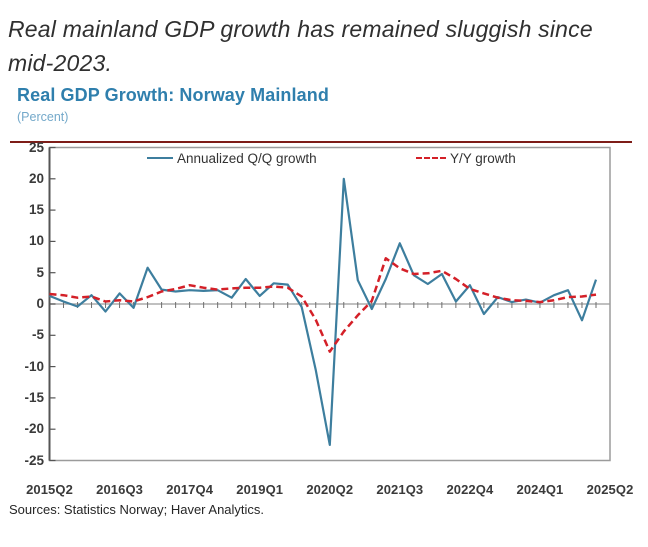  Describe the element at coordinates (34, 397) in the screenshot. I see `y-tick-label: -15` at that location.